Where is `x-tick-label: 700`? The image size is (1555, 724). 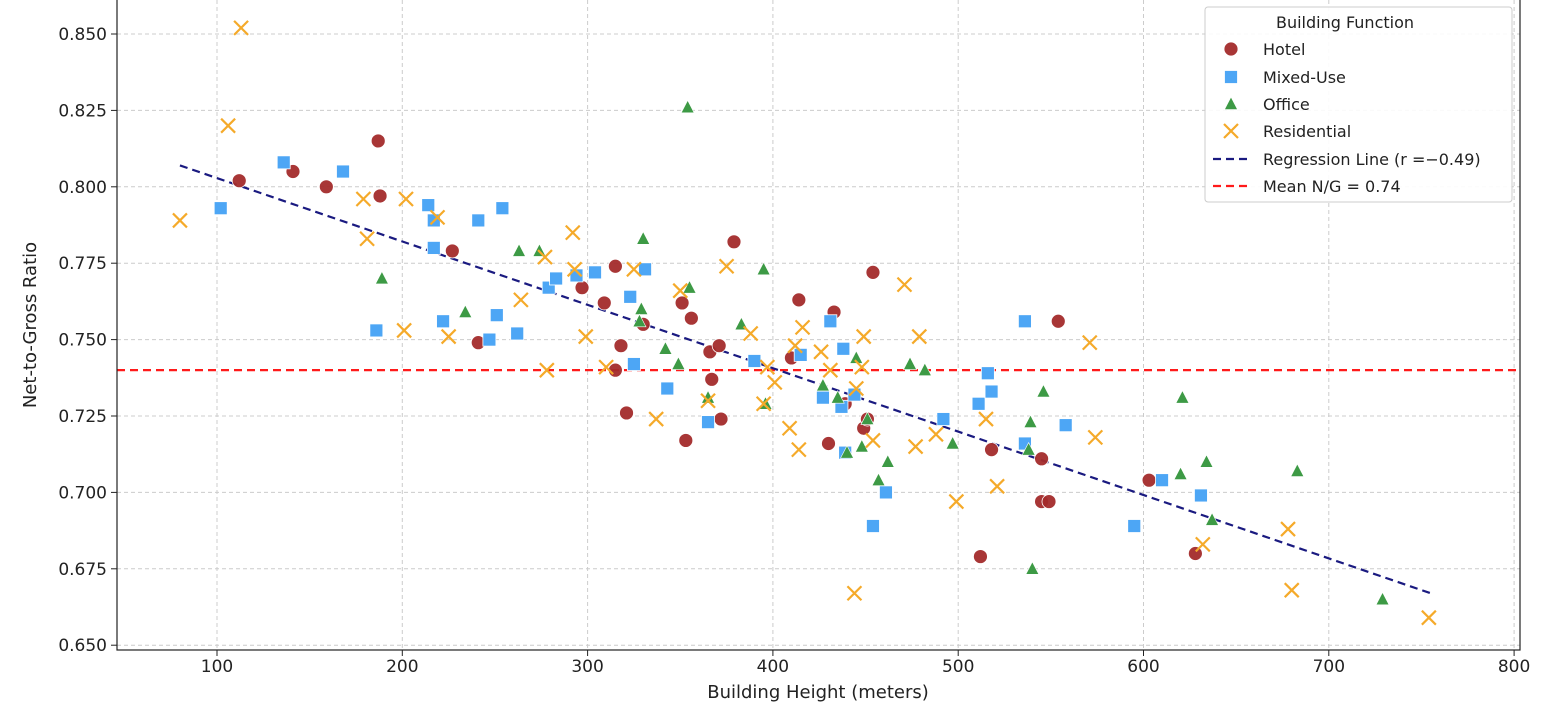 x-tick-label: 700 is located at coordinates (1329, 667).